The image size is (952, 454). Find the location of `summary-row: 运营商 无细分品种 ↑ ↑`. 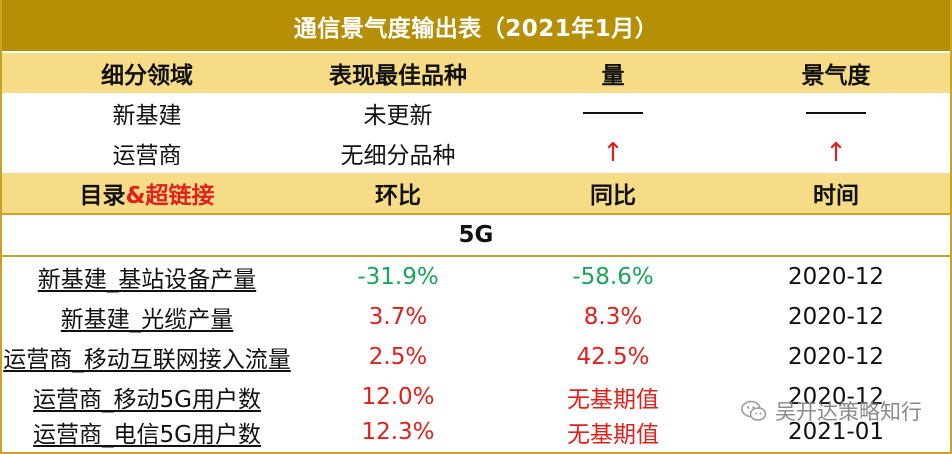

summary-row: 运营商 无细分品种 ↑ ↑ is located at coordinates (476, 153).